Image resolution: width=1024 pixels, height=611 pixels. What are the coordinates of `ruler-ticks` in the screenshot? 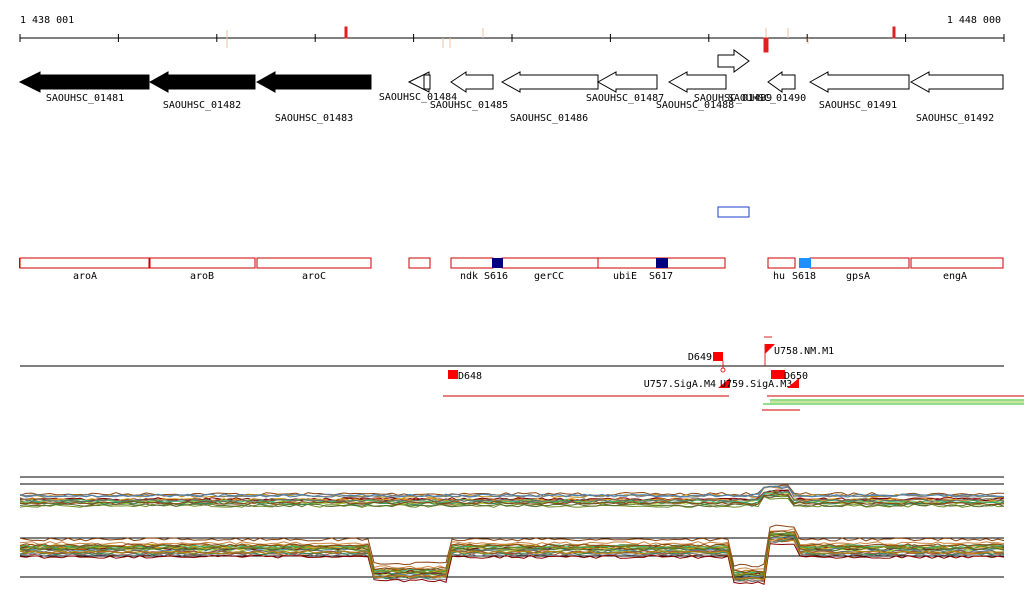 It's located at (512, 38).